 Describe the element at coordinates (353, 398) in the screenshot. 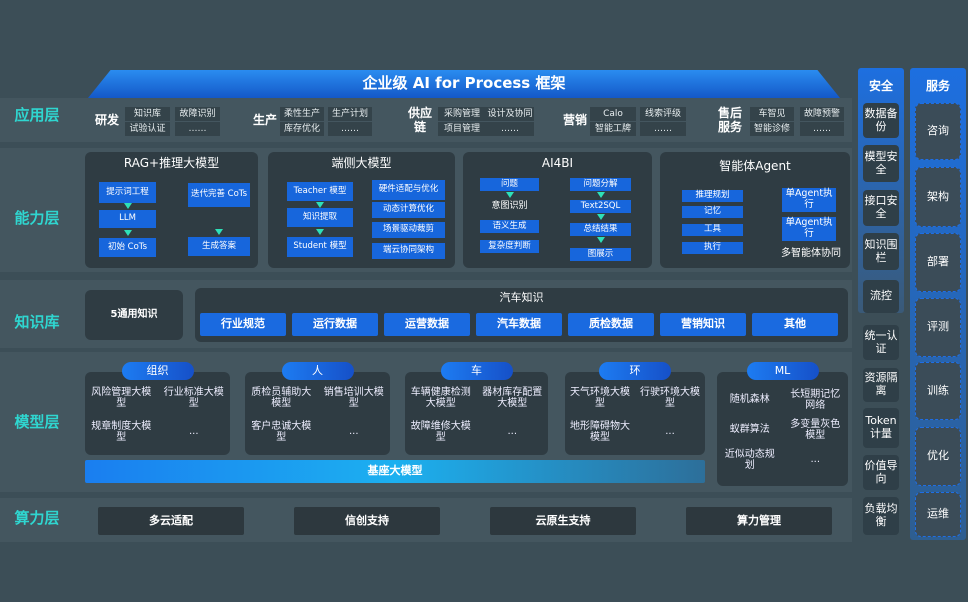

I see `model-item: 销售培训大模型` at that location.